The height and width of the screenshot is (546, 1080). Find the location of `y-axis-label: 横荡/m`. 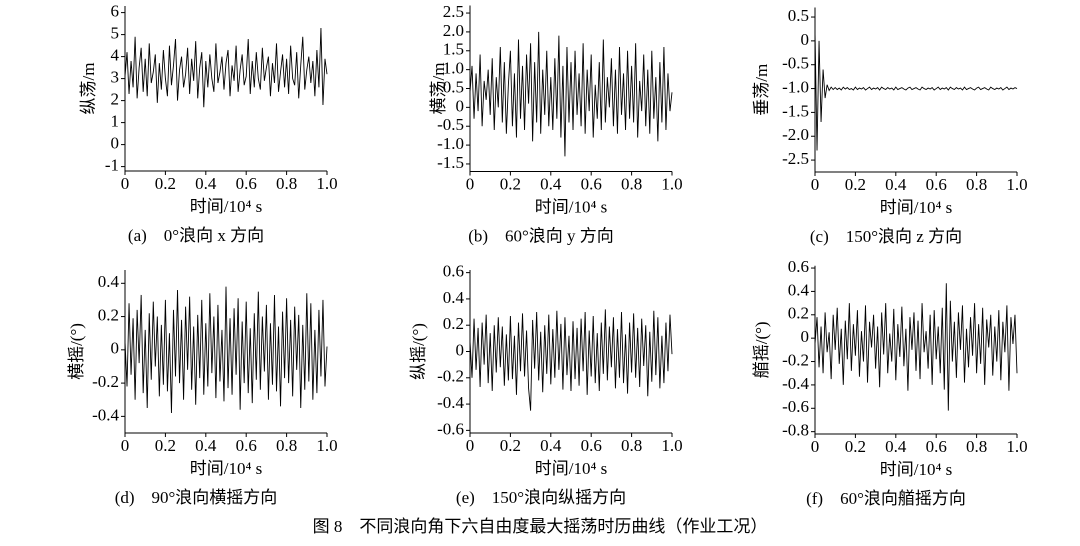

y-axis-label: 横荡/m is located at coordinates (438, 89).